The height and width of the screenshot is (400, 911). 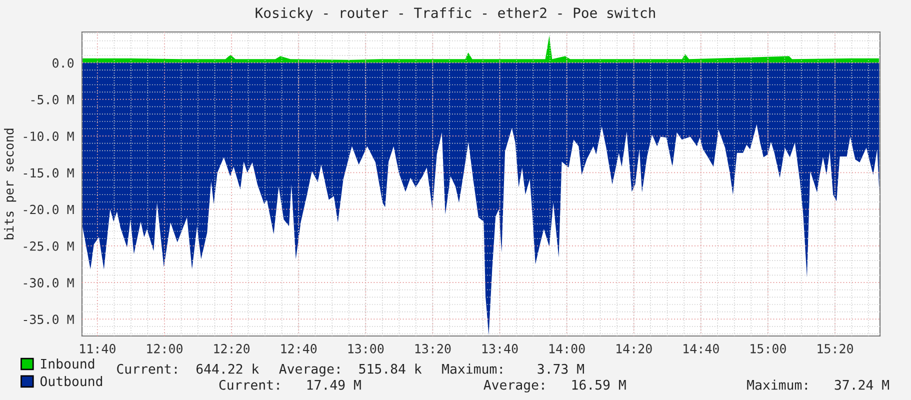 I want to click on x-tick-label: 15:00, so click(x=768, y=349).